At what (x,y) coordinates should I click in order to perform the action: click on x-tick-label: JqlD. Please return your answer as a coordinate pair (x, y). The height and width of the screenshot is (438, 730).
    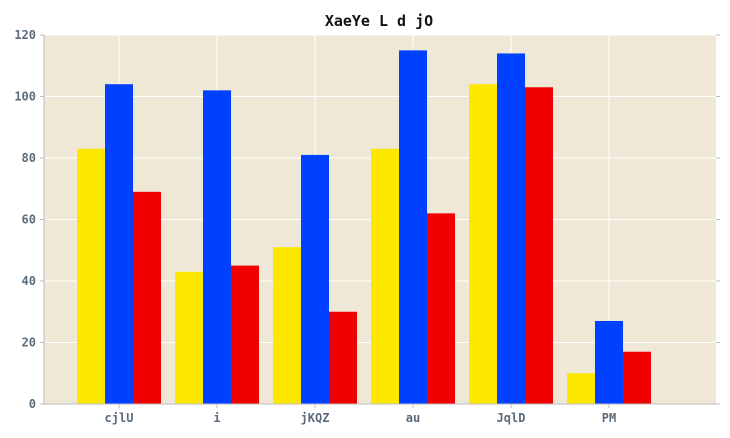
    Looking at the image, I should click on (511, 418).